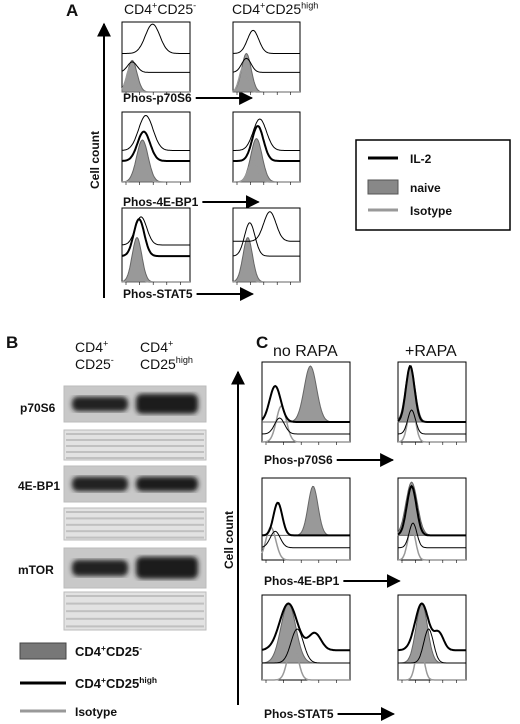  I want to click on legend-label: IL-2, so click(421, 159).